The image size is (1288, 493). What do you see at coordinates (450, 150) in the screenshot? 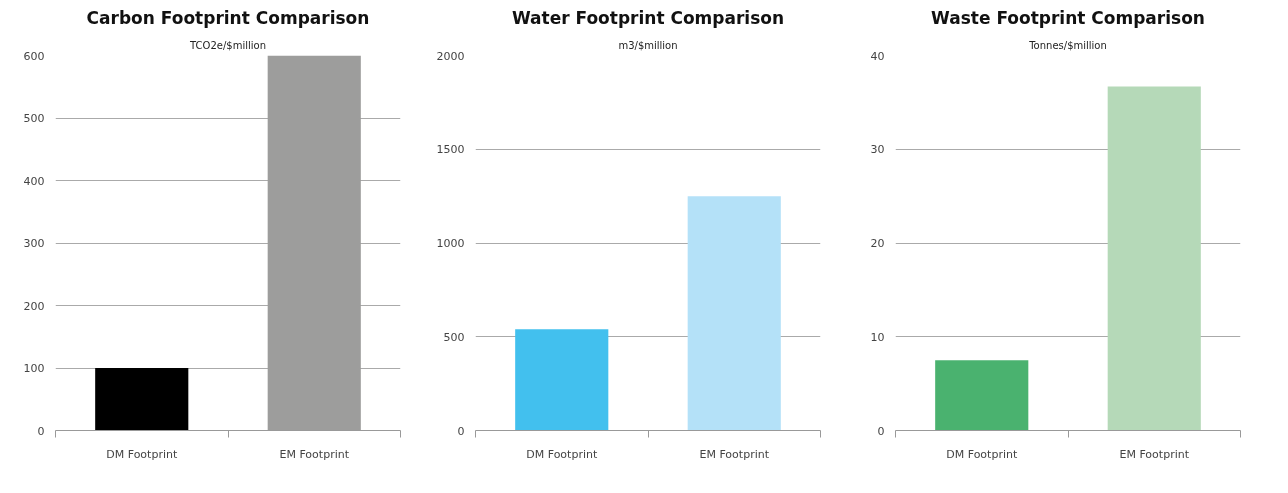
I see `y-tick-label: 1500` at bounding box center [450, 150].